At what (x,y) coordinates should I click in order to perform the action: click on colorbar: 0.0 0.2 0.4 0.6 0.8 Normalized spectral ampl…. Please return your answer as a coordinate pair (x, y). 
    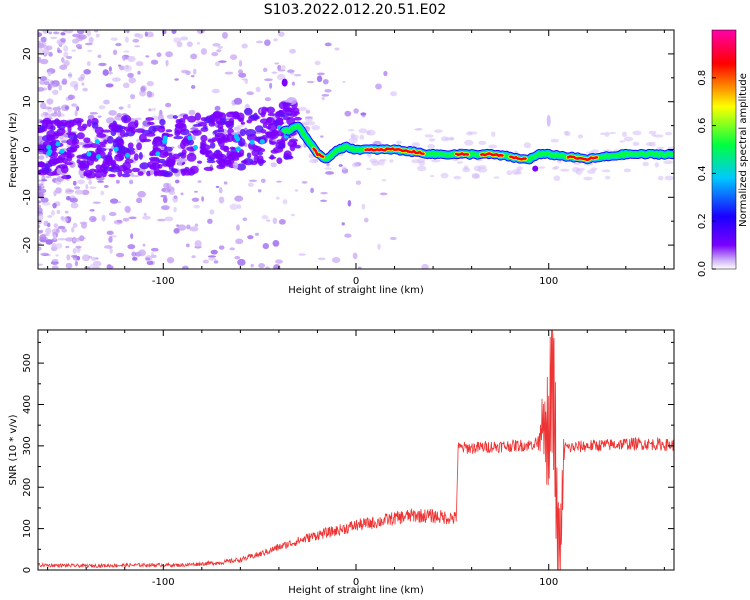
    Looking at the image, I should click on (723, 153).